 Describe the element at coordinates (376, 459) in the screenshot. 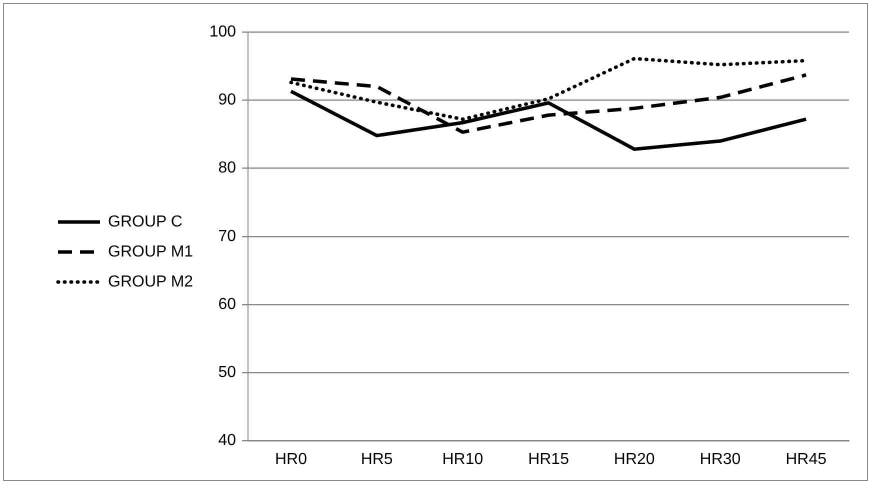

I see `x-tick-label: HR5` at that location.